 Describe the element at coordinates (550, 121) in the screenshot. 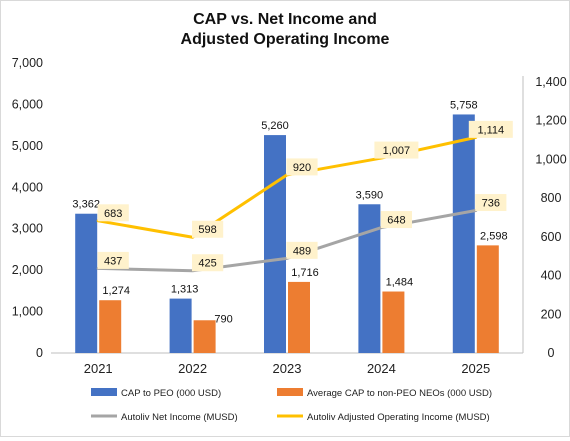

I see `right-axis-tick-label: 1,200` at that location.